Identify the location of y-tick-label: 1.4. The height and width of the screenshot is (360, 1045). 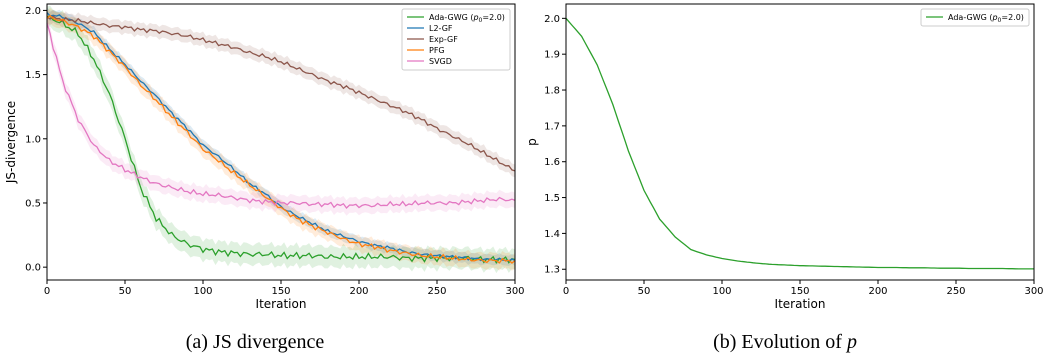
(552, 234).